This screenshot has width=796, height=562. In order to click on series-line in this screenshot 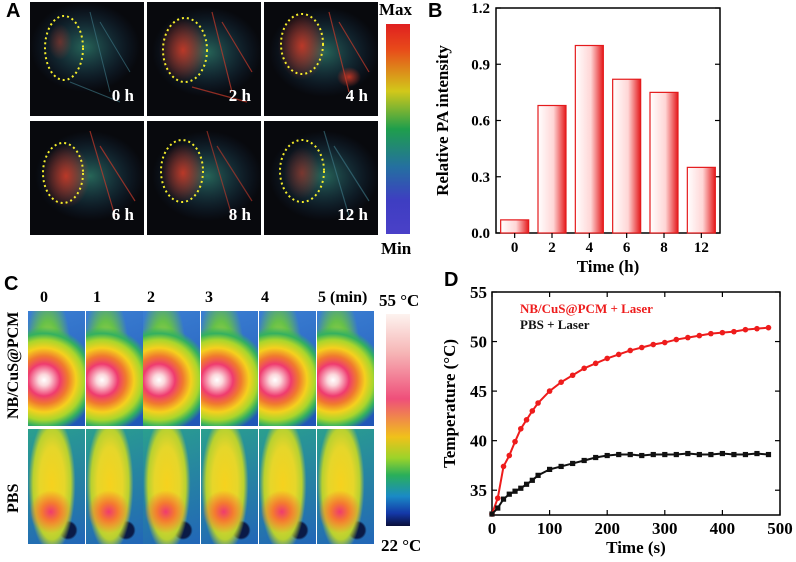, I will do `click(630, 483)`.